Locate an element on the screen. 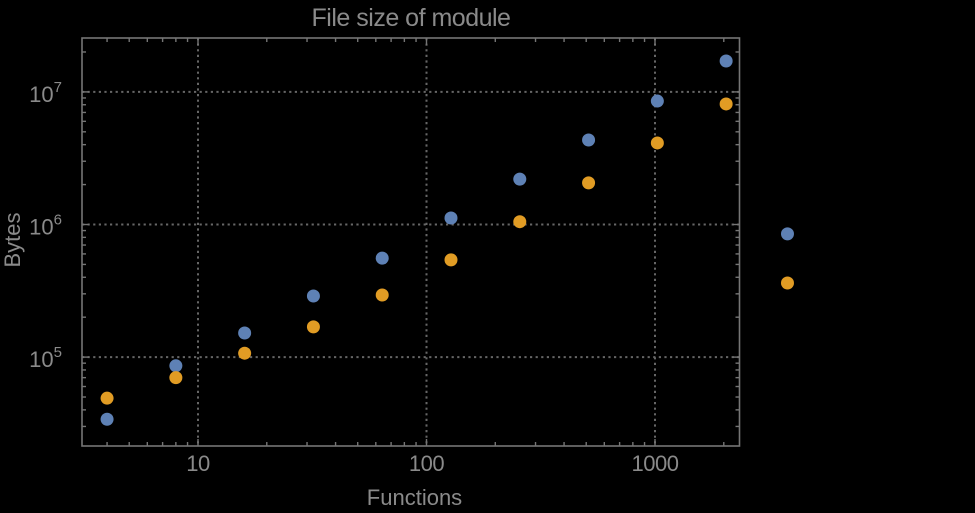  chart-title: File size of module is located at coordinates (411, 18).